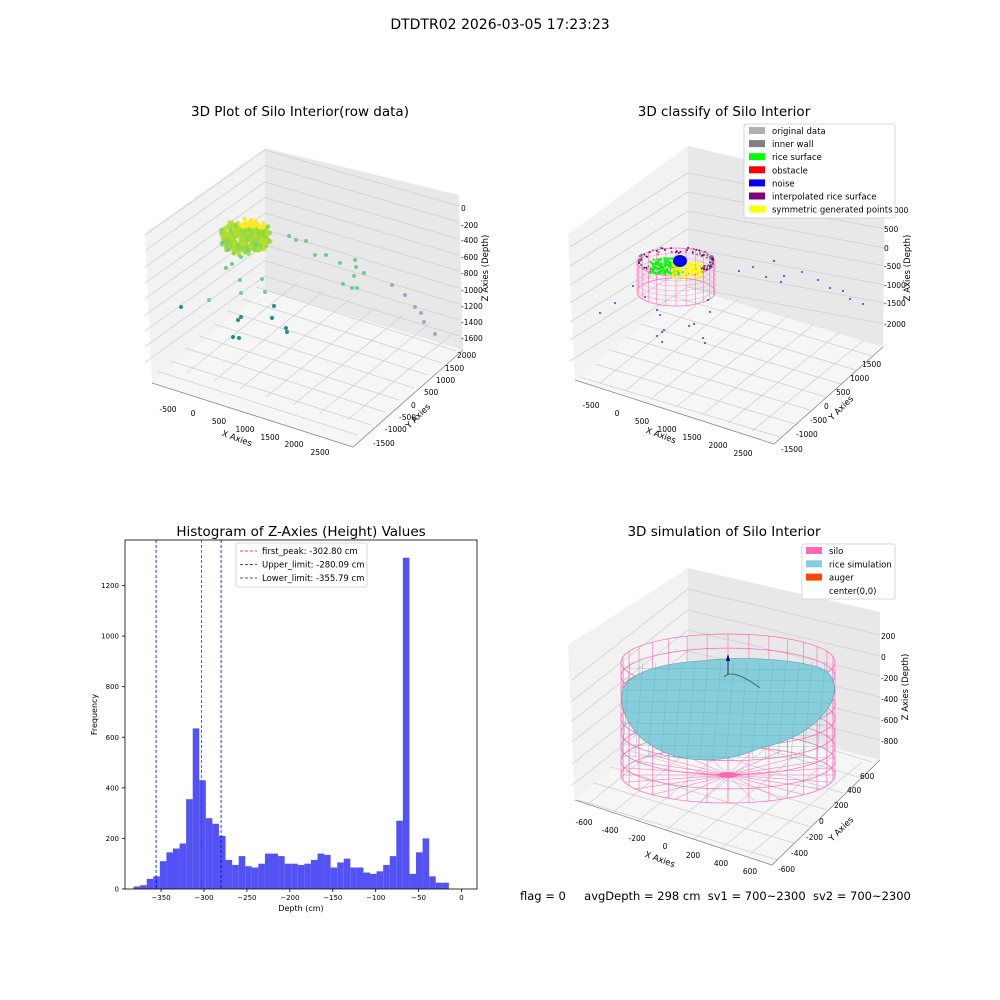 This screenshot has height=1000, width=1000. Describe the element at coordinates (310, 552) in the screenshot. I see `legend-label: first_peak: -302.80 cm` at that location.